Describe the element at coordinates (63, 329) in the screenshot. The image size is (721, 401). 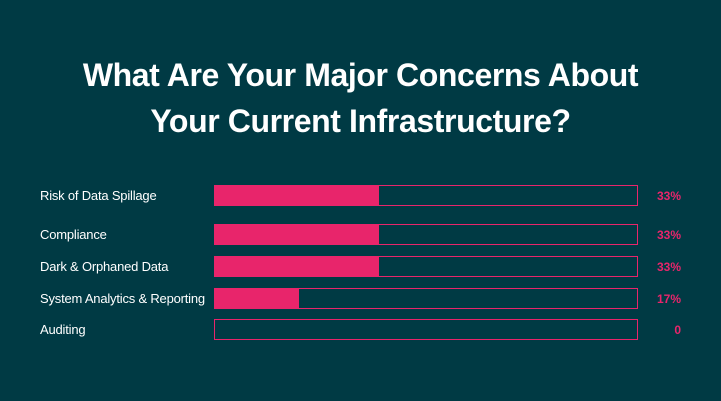
I see `category-label: Auditing` at that location.